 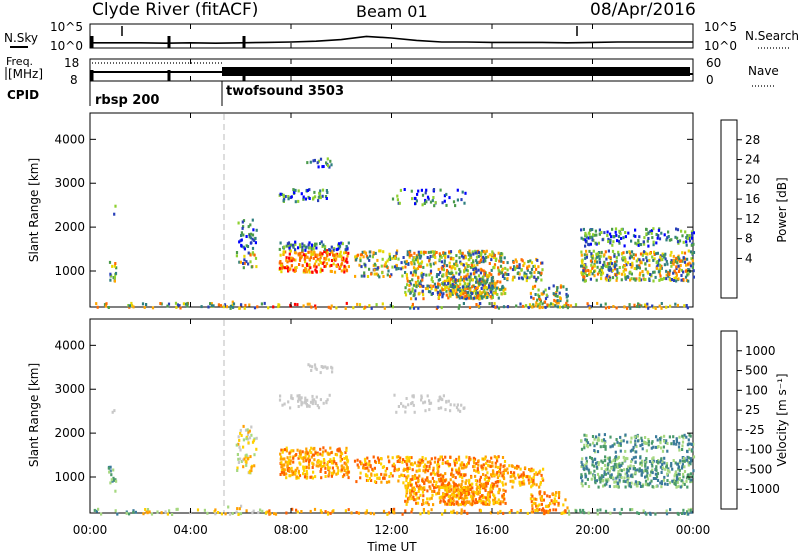 I want to click on noise-left-tick-high: 10^5, so click(x=66, y=27).